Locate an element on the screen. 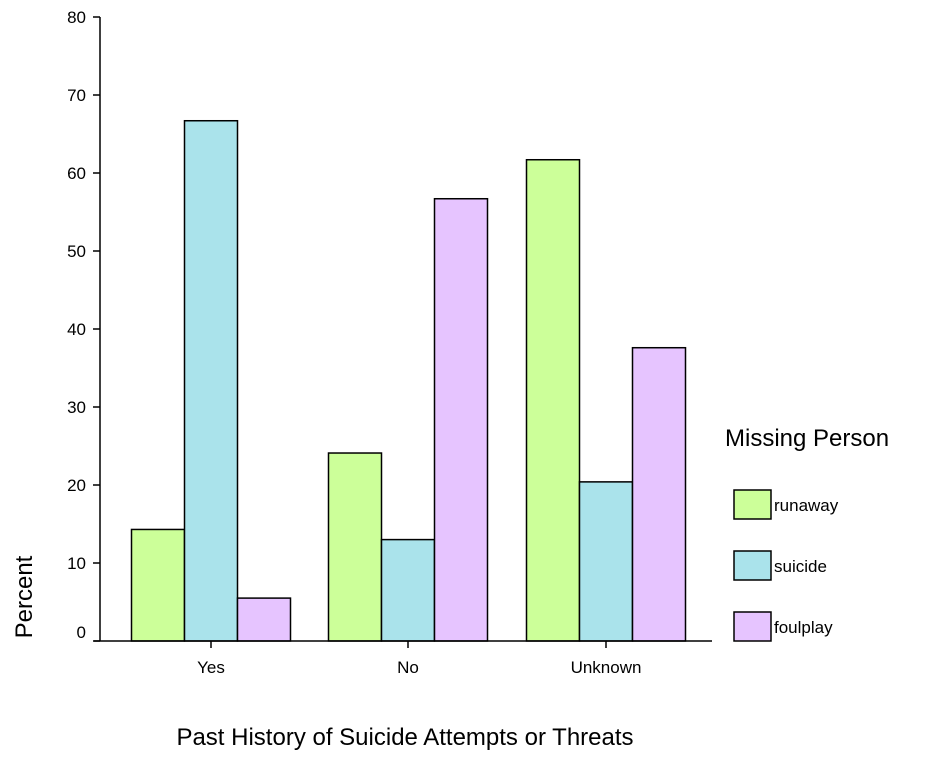 The width and height of the screenshot is (931, 758). bar-foulplay-unknown is located at coordinates (659, 494).